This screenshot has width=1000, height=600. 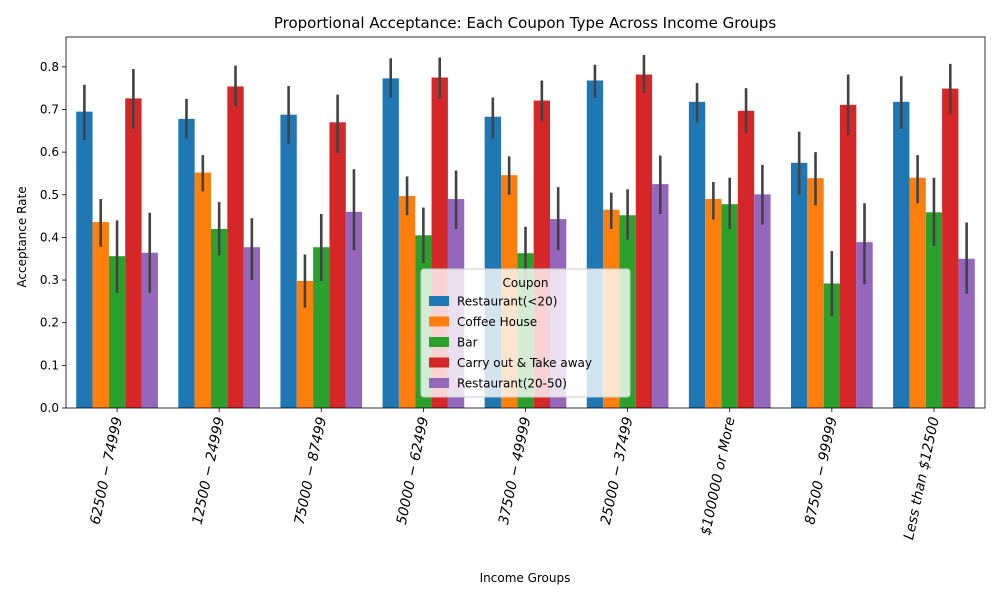 What do you see at coordinates (49, 195) in the screenshot?
I see `y-tick-label: 0.5` at bounding box center [49, 195].